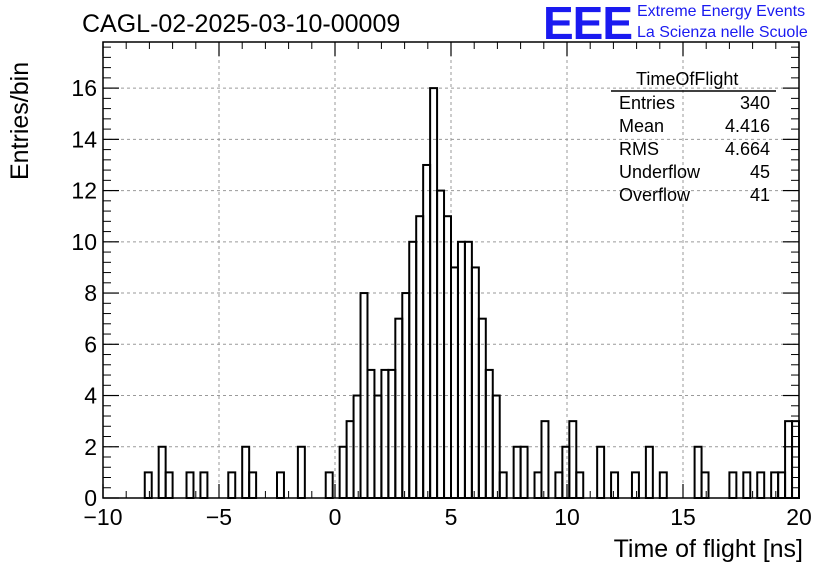 The width and height of the screenshot is (836, 572). I want to click on stat-mean-value: 4.416, so click(747, 126).